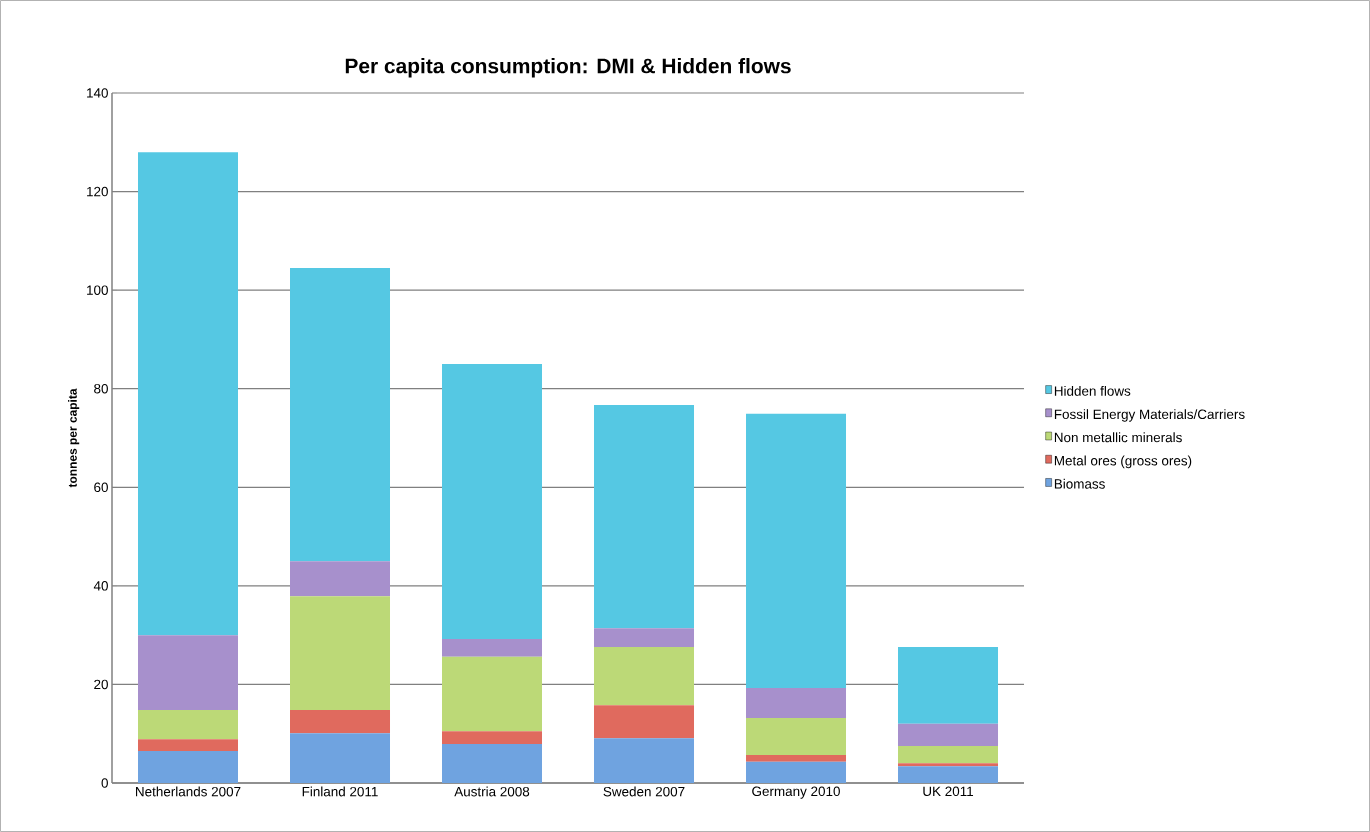 The width and height of the screenshot is (1370, 832). I want to click on legend-label: Fossil Energy Materials/Carriers, so click(1149, 415).